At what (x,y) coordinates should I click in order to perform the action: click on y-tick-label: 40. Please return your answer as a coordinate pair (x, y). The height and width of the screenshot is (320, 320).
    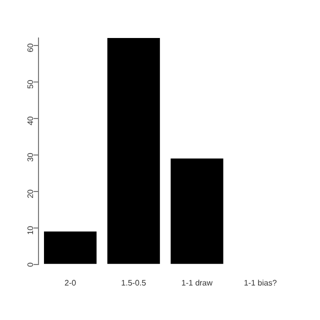
    Looking at the image, I should click on (30, 121).